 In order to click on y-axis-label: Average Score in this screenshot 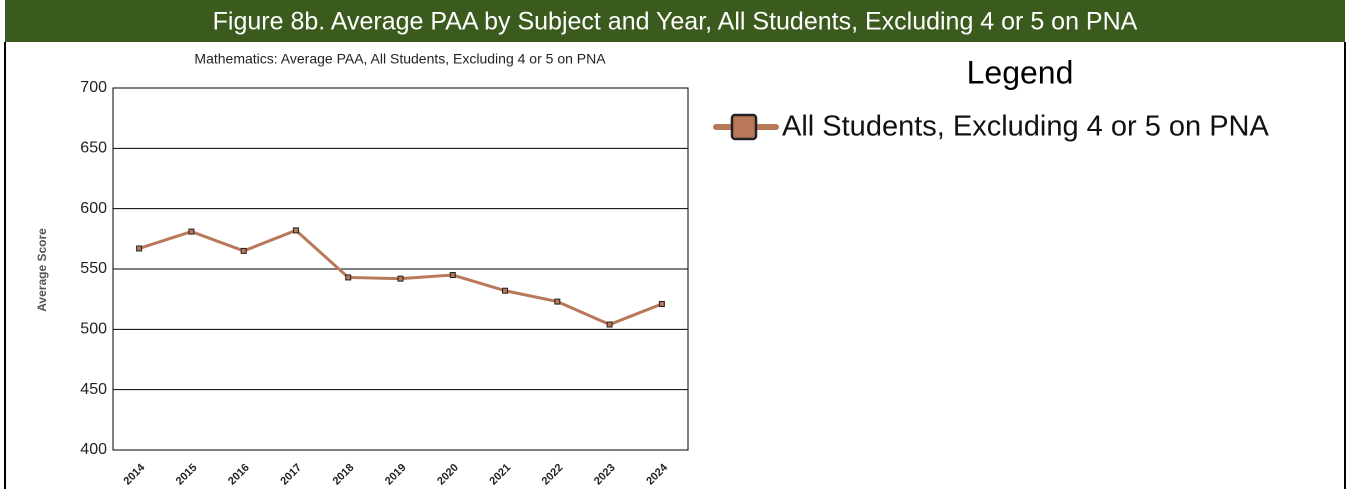, I will do `click(42, 270)`.